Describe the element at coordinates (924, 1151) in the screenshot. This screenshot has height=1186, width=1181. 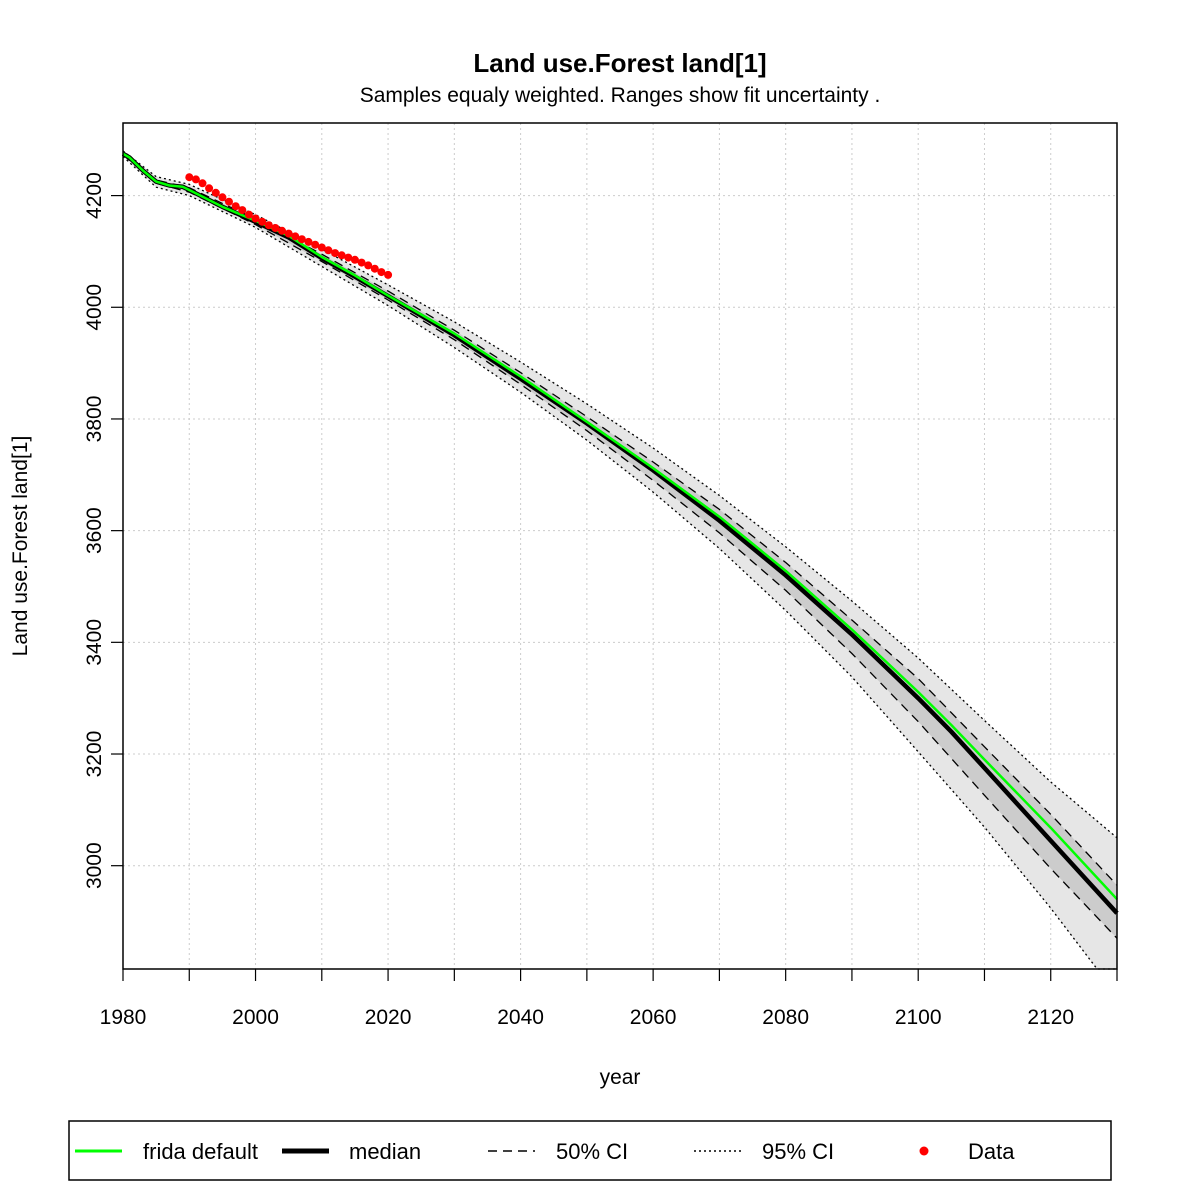
I see `legend-swatch-data` at that location.